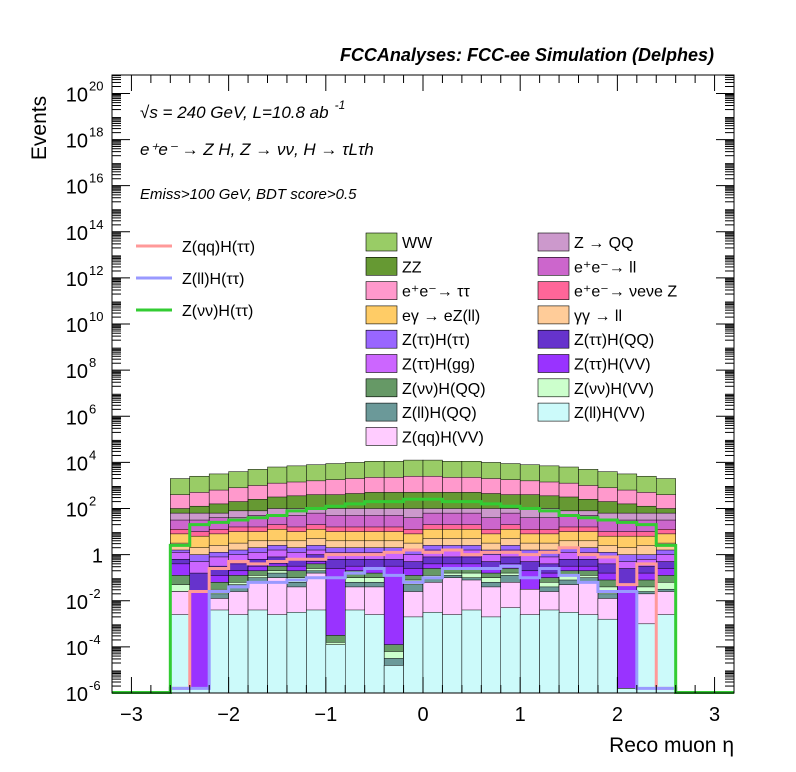 The width and height of the screenshot is (796, 772). I want to click on legend-box-ll, so click(553, 315).